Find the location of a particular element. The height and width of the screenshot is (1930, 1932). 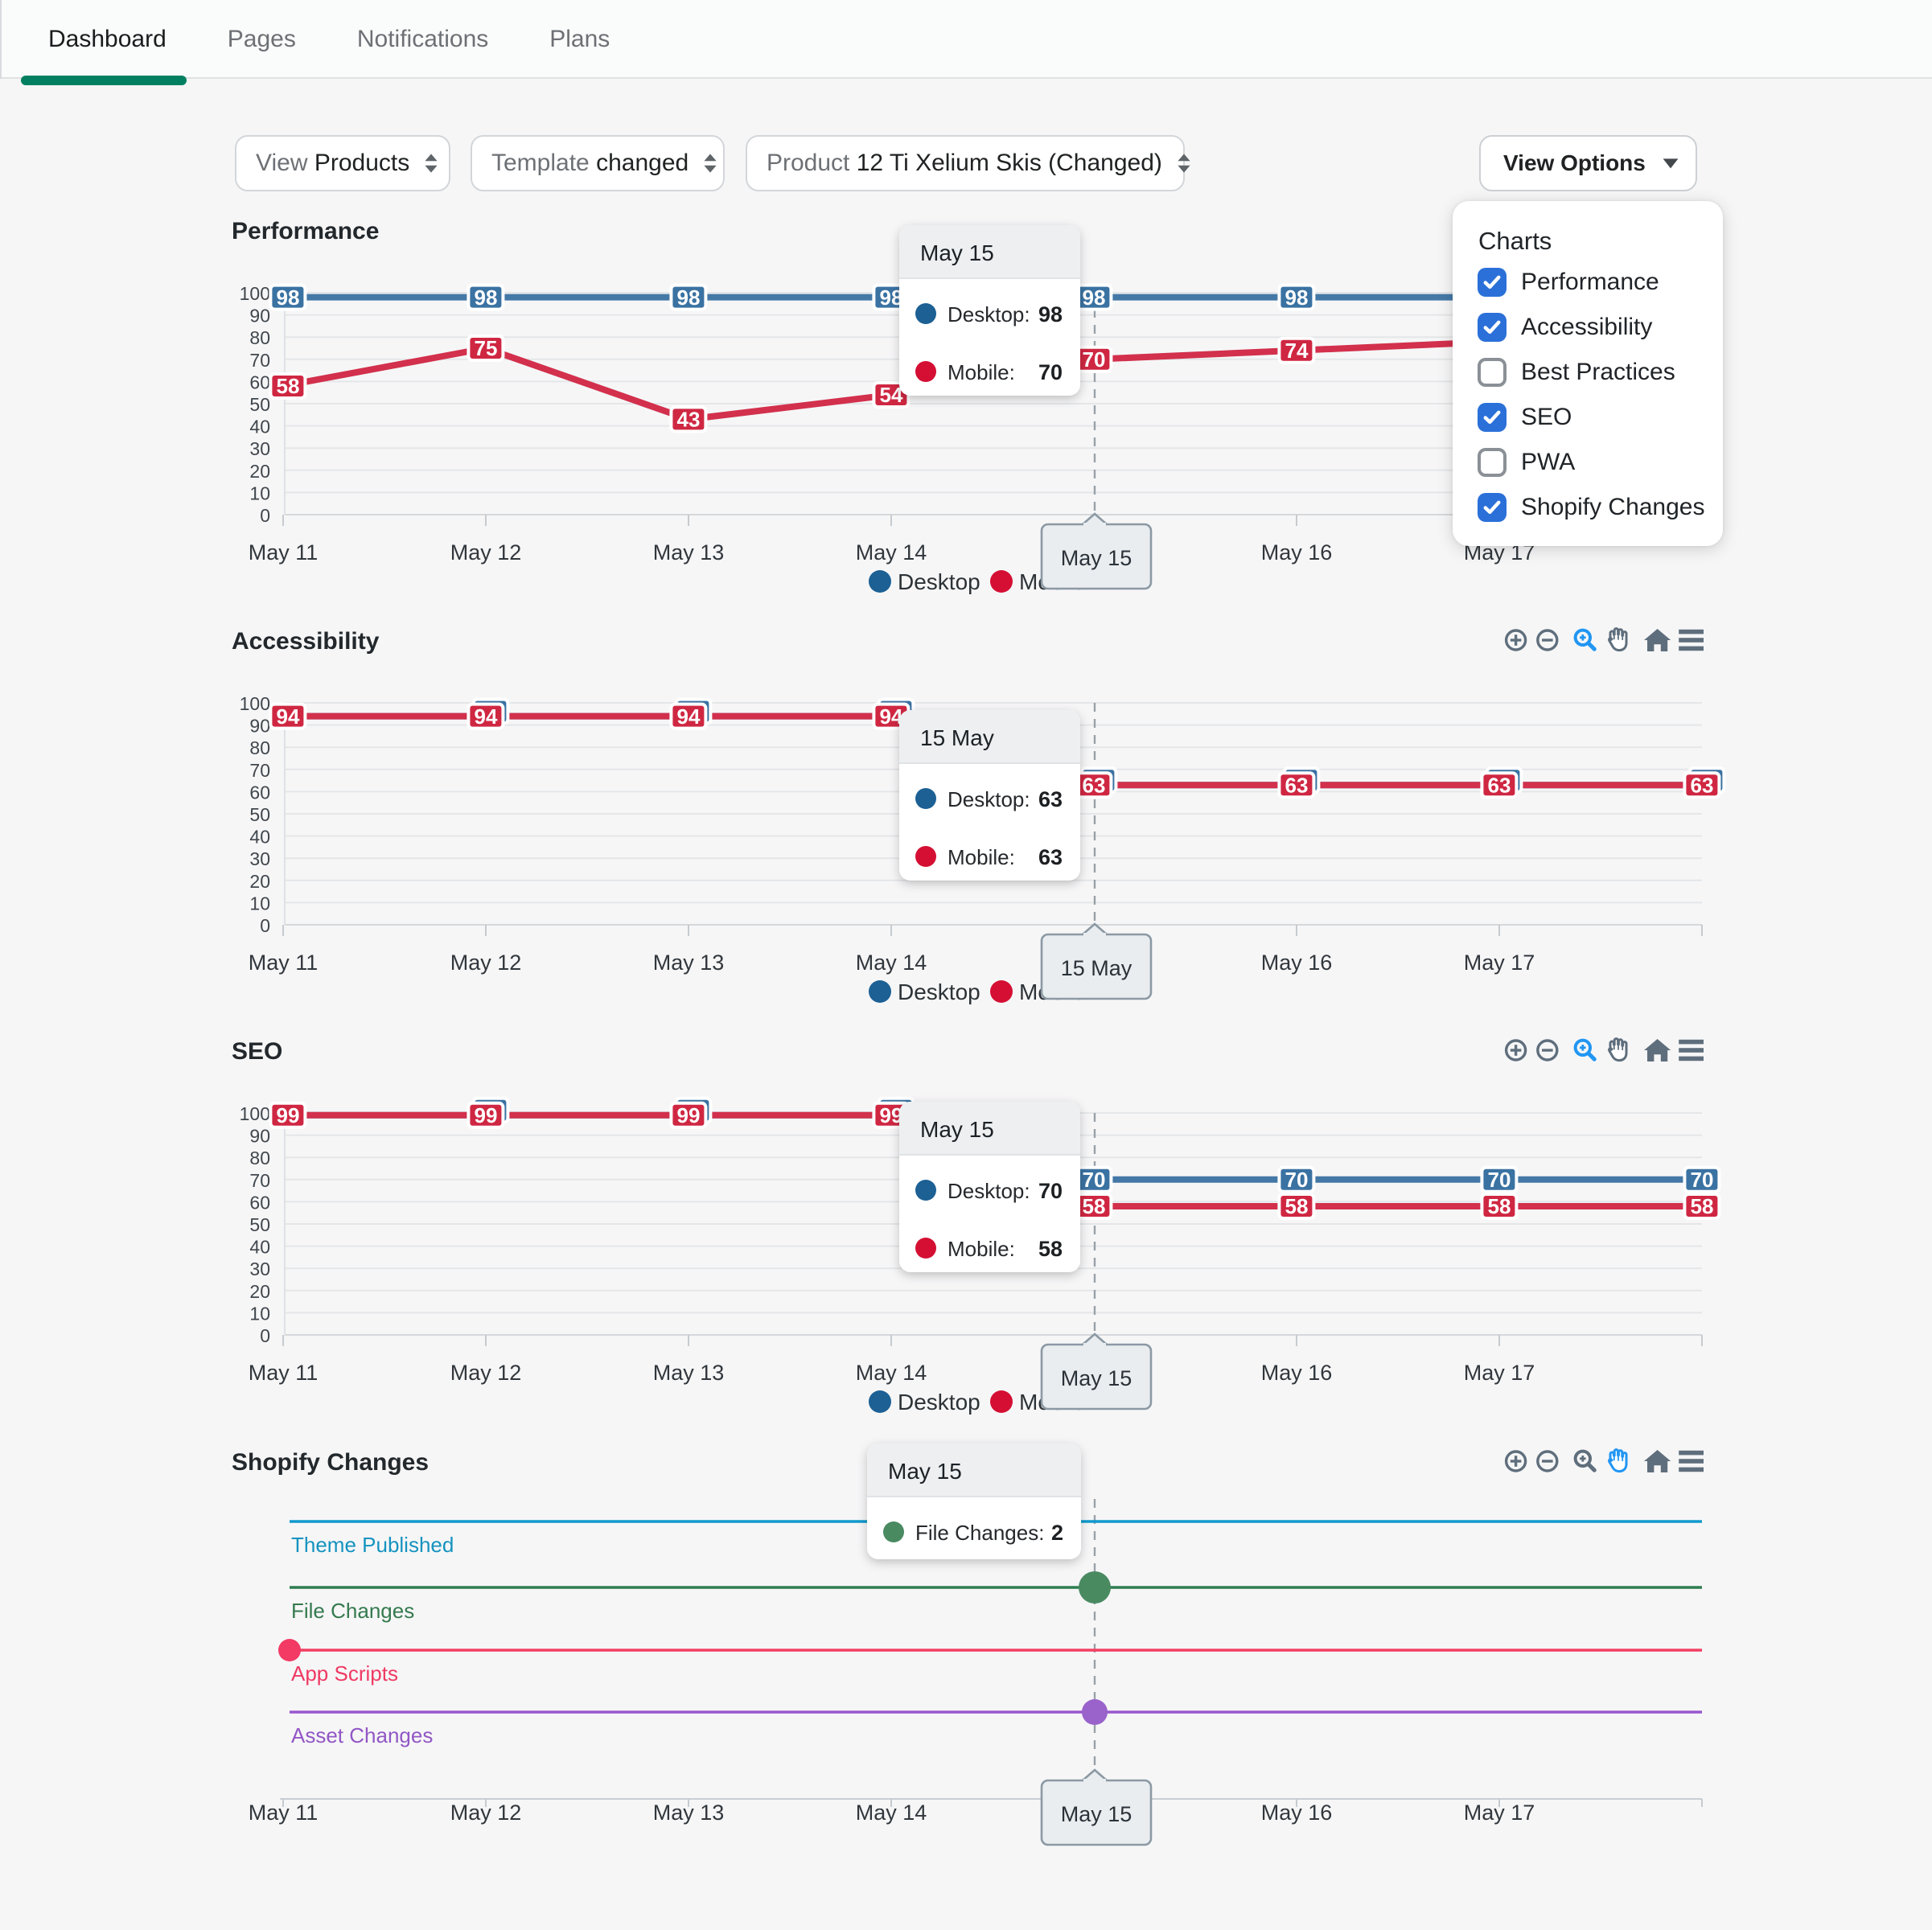

svg-text: Theme Published is located at coordinates (372, 1545).